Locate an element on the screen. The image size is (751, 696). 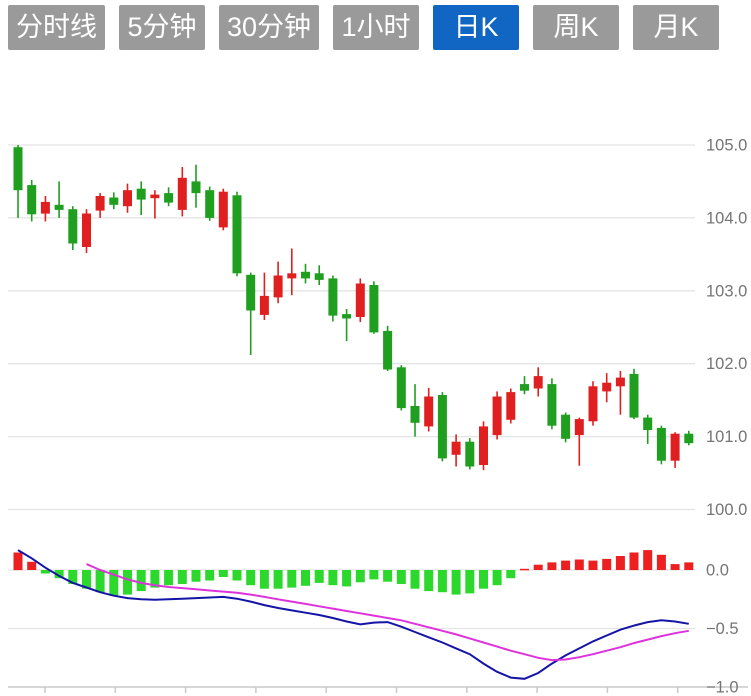
price-axis-label: 103.0 is located at coordinates (726, 291).